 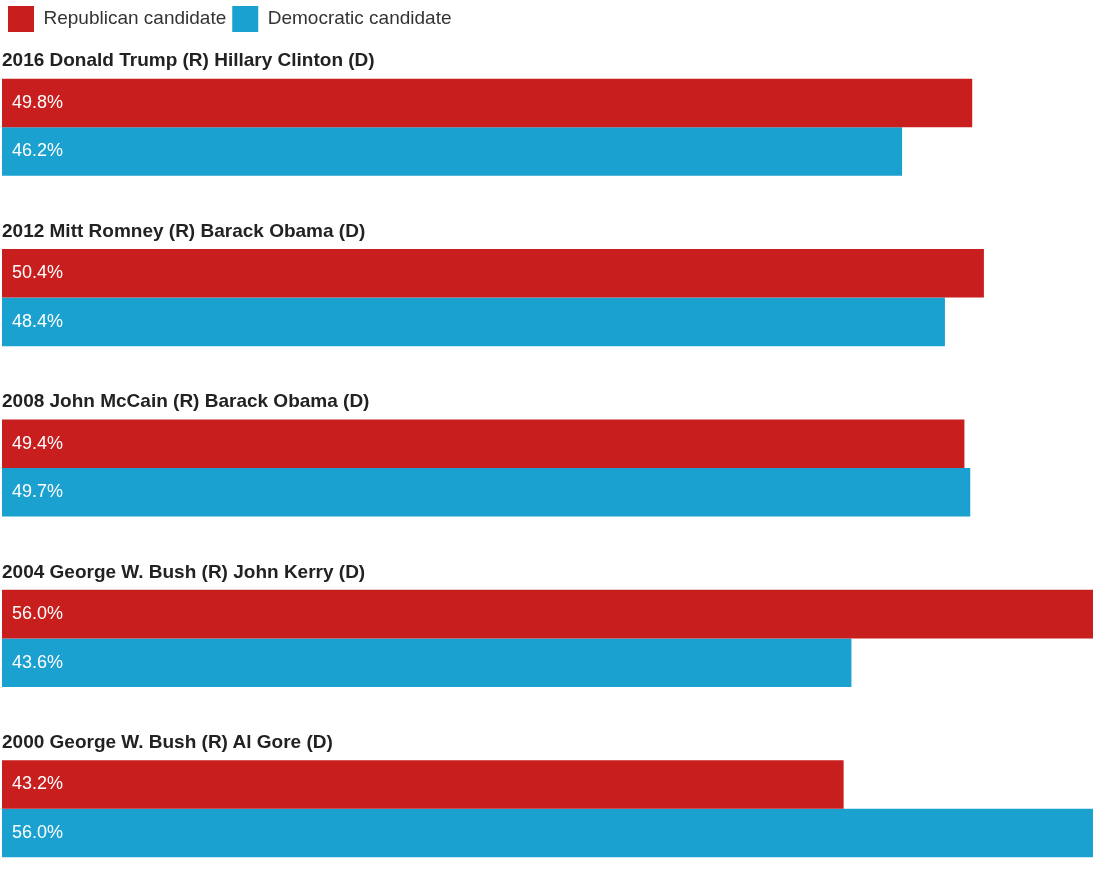 What do you see at coordinates (135, 18) in the screenshot?
I see `legend-label: Republican candidate` at bounding box center [135, 18].